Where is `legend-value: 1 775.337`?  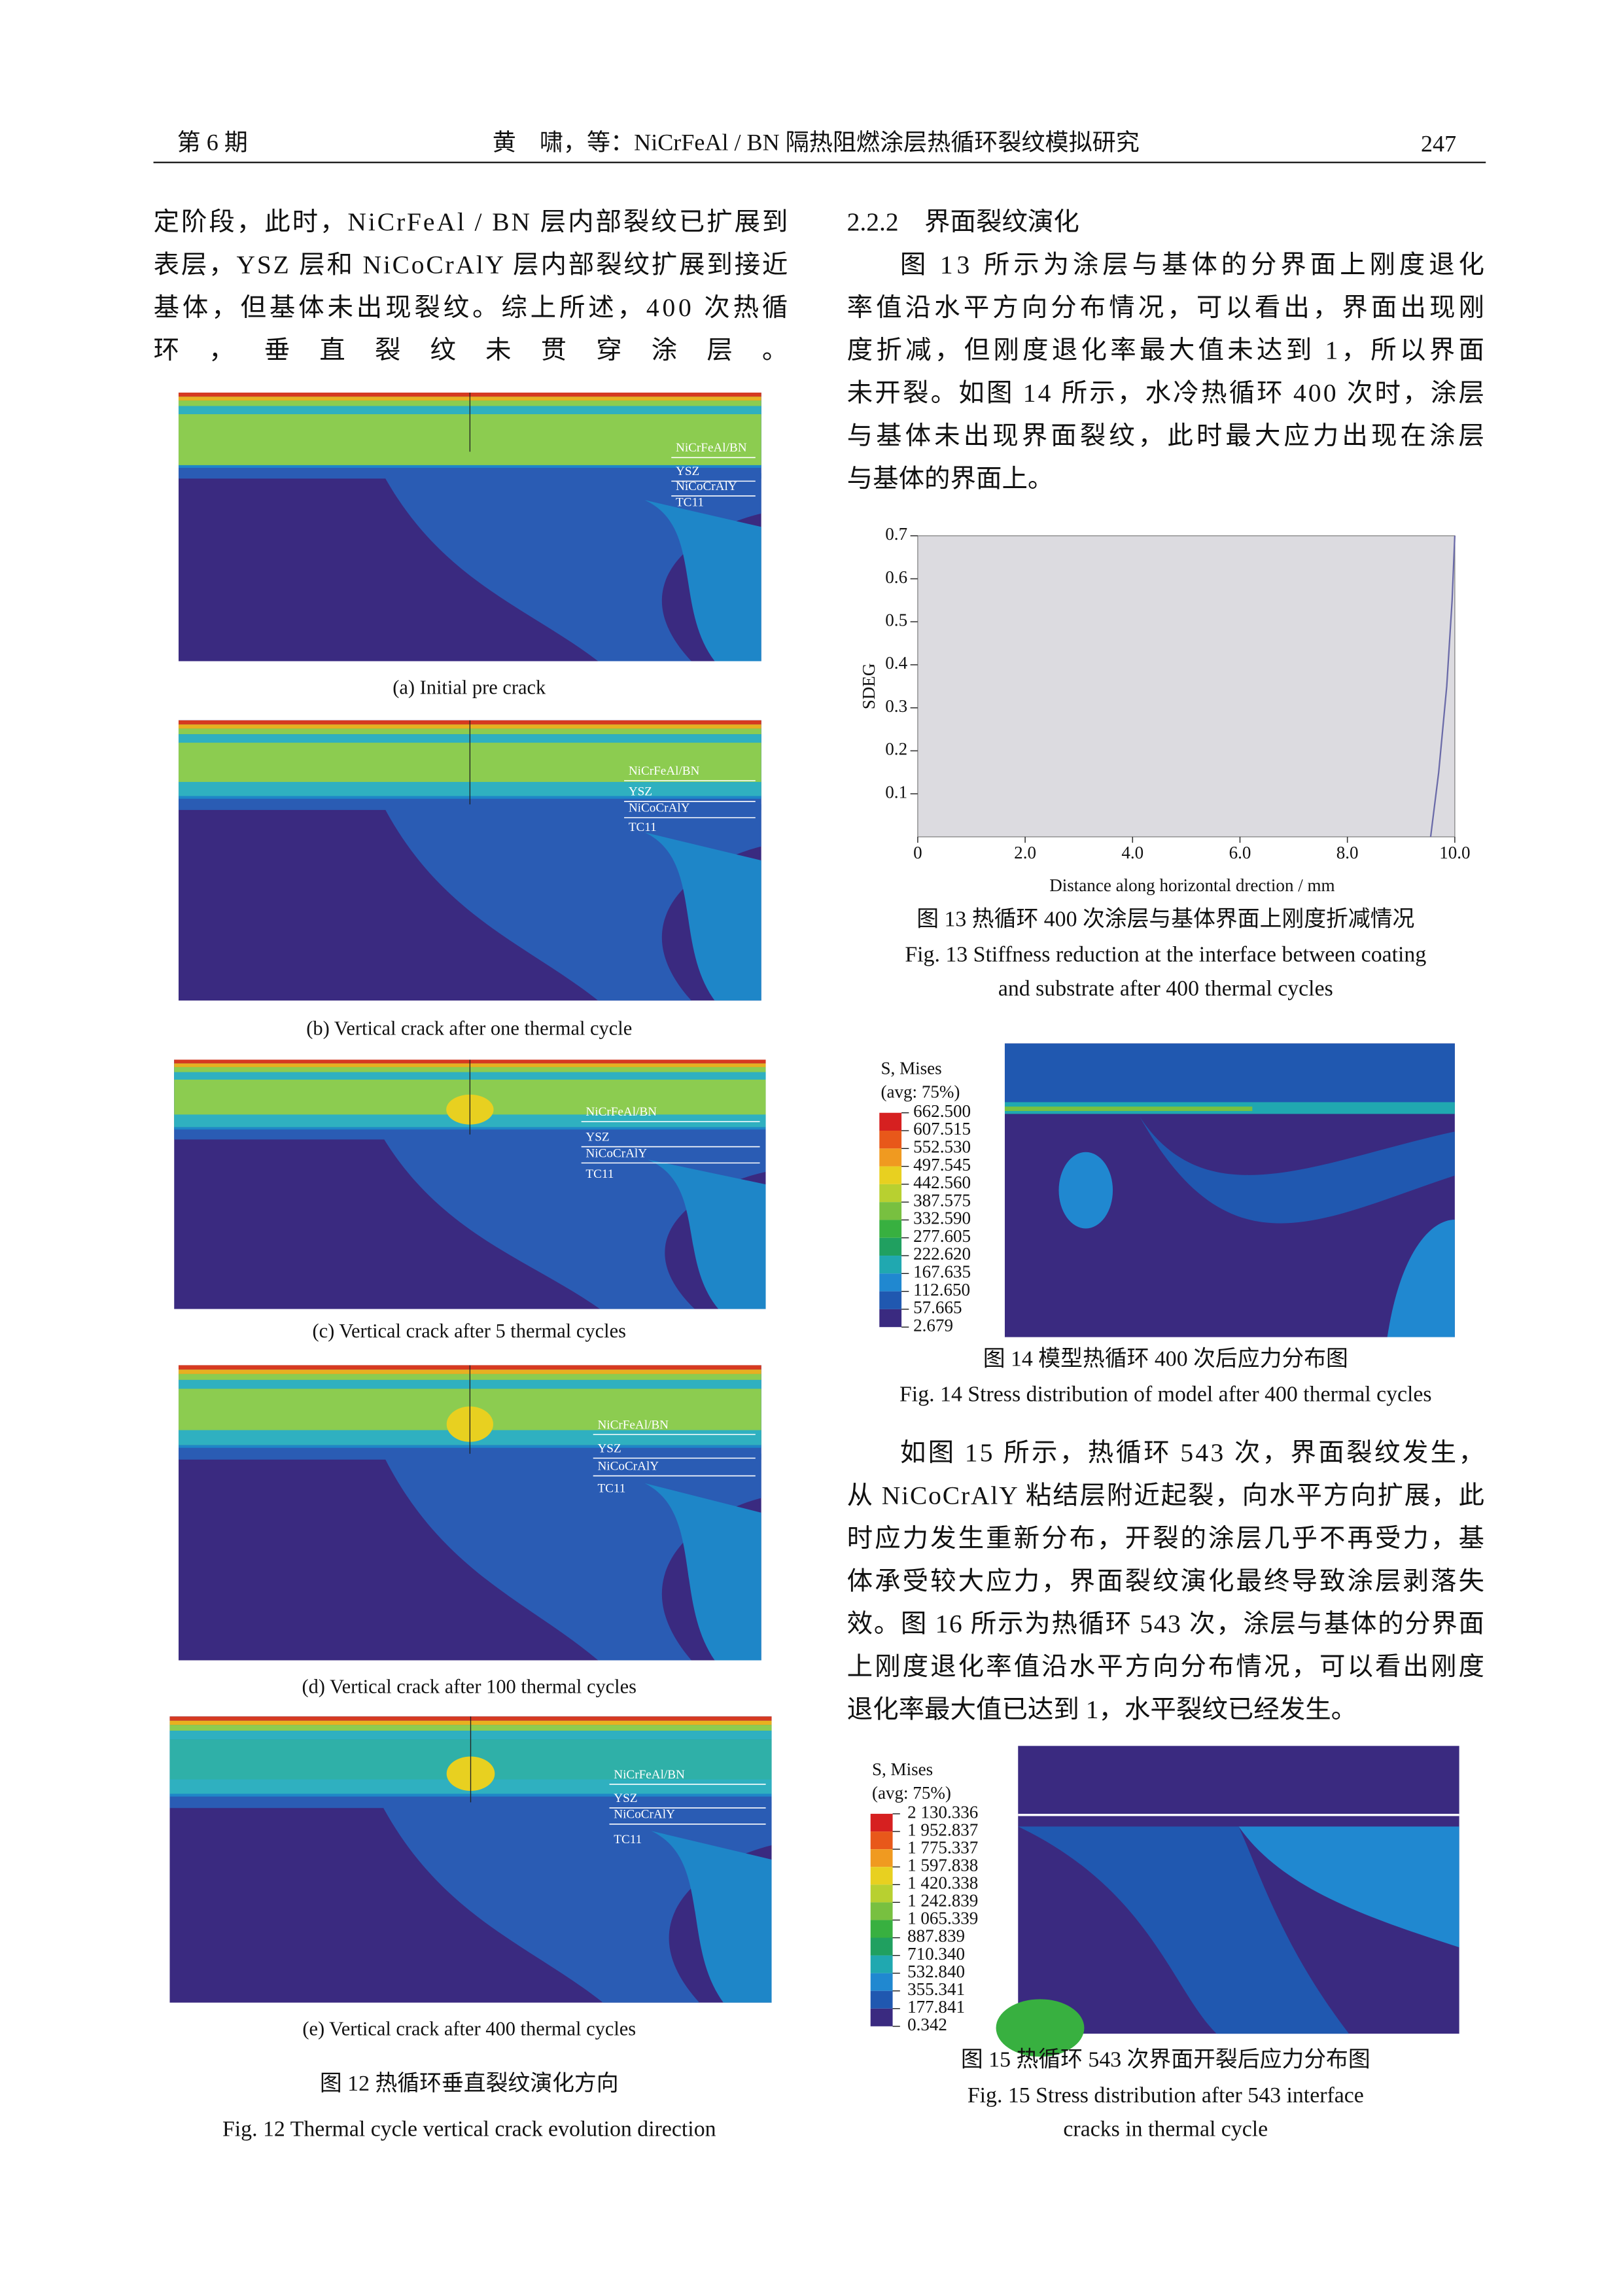
legend-value: 1 775.337 is located at coordinates (942, 1847).